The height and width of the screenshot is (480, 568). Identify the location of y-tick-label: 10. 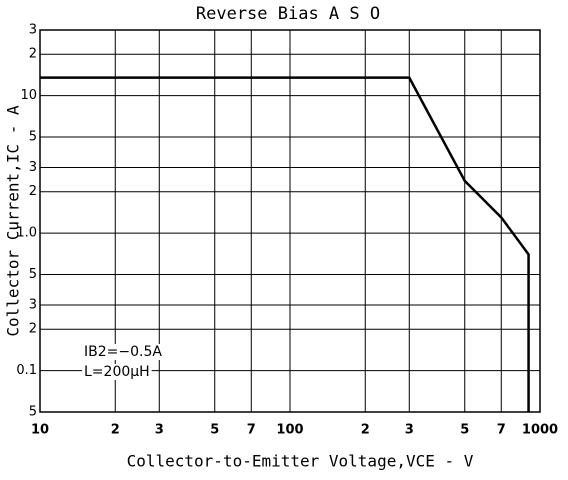
(28, 95).